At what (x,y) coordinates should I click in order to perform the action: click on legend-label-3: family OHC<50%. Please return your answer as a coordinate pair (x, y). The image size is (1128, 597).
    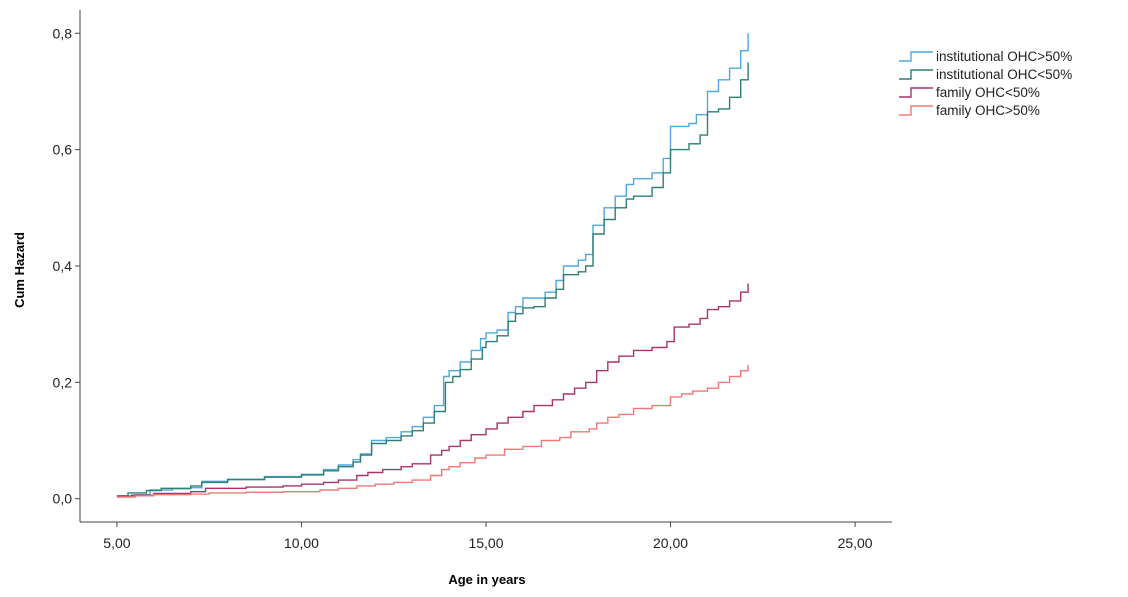
    Looking at the image, I should click on (988, 92).